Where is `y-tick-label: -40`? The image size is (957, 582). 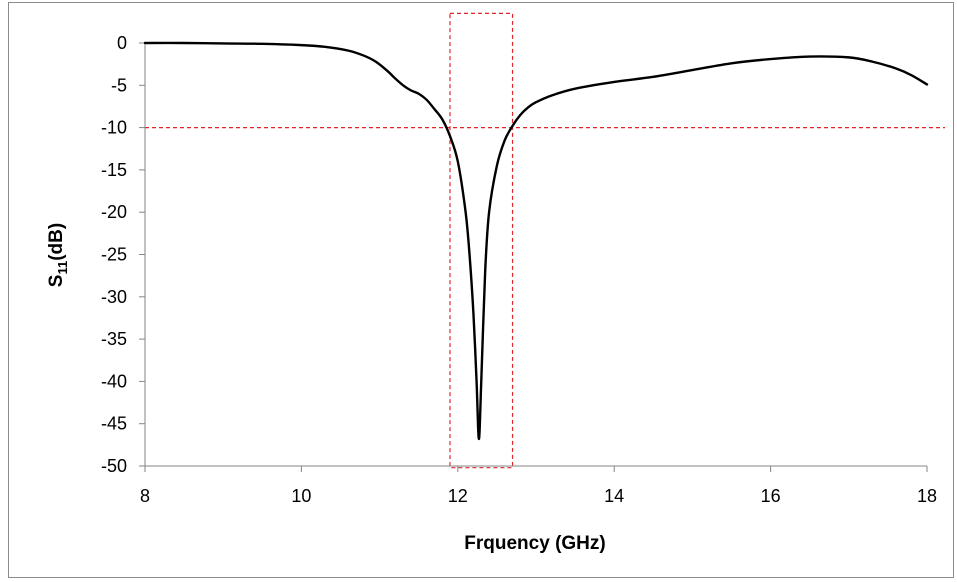
y-tick-label: -40 is located at coordinates (114, 381).